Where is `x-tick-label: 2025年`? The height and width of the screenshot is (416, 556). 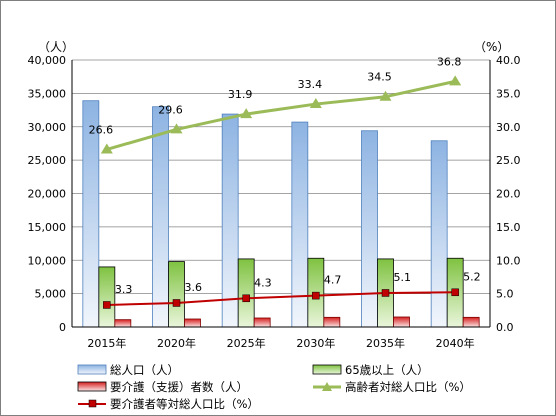
x-tick-label: 2025年 is located at coordinates (246, 343).